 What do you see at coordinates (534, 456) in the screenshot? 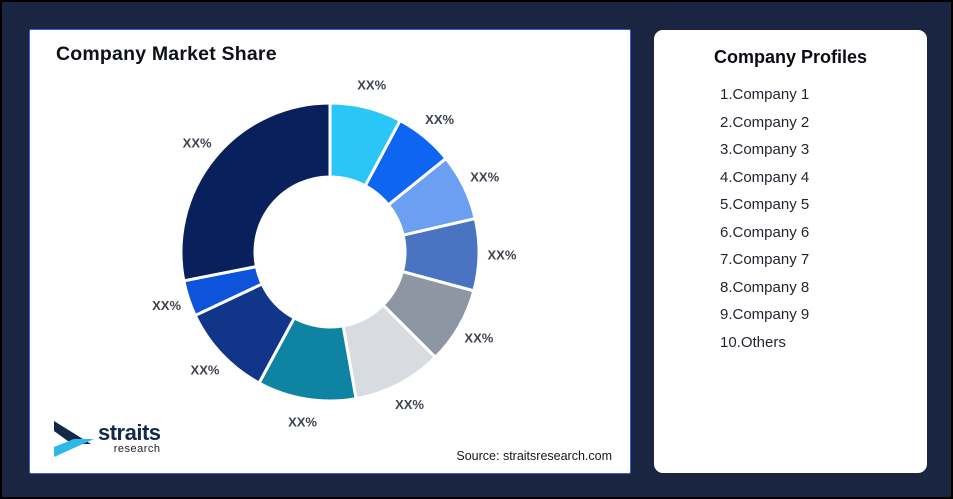
I see `source-attribution: Source: straitsresearch.com` at bounding box center [534, 456].